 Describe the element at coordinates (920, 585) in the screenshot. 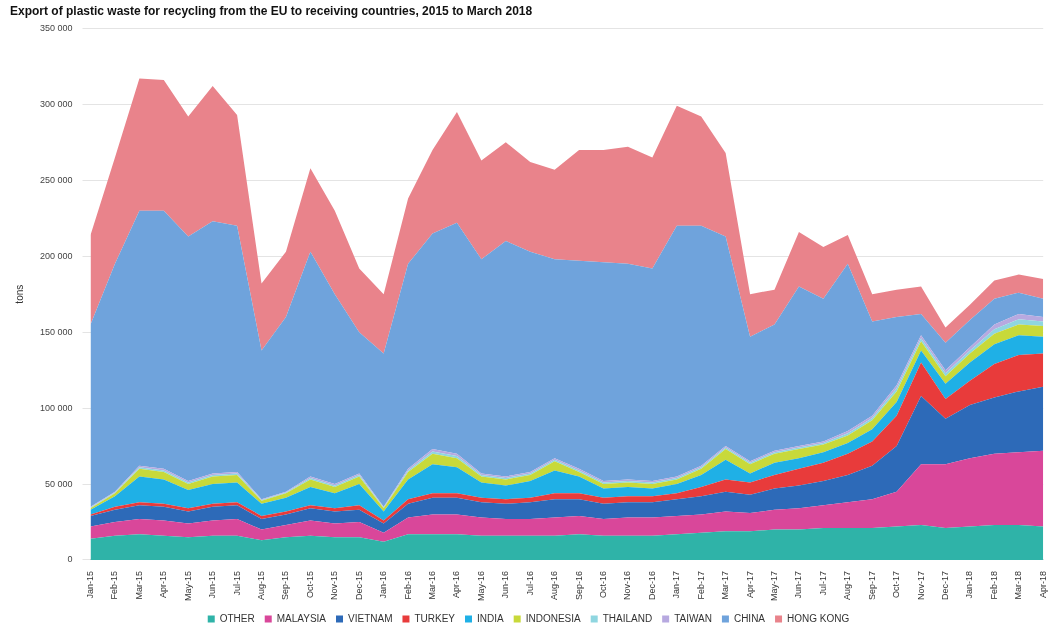

I see `x-tick-label: Nov-17` at that location.